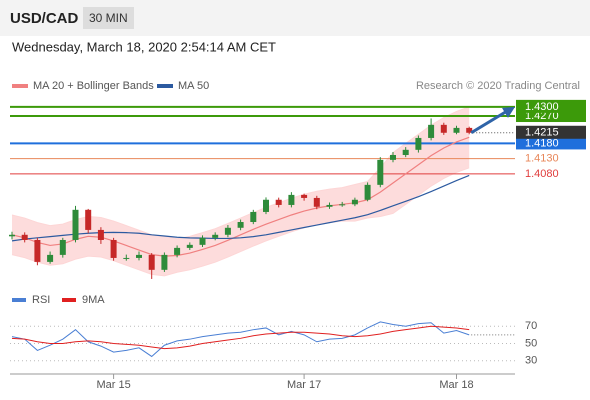 Image resolution: width=590 pixels, height=400 pixels. Describe the element at coordinates (490, 121) in the screenshot. I see `projection-arrow` at that location.